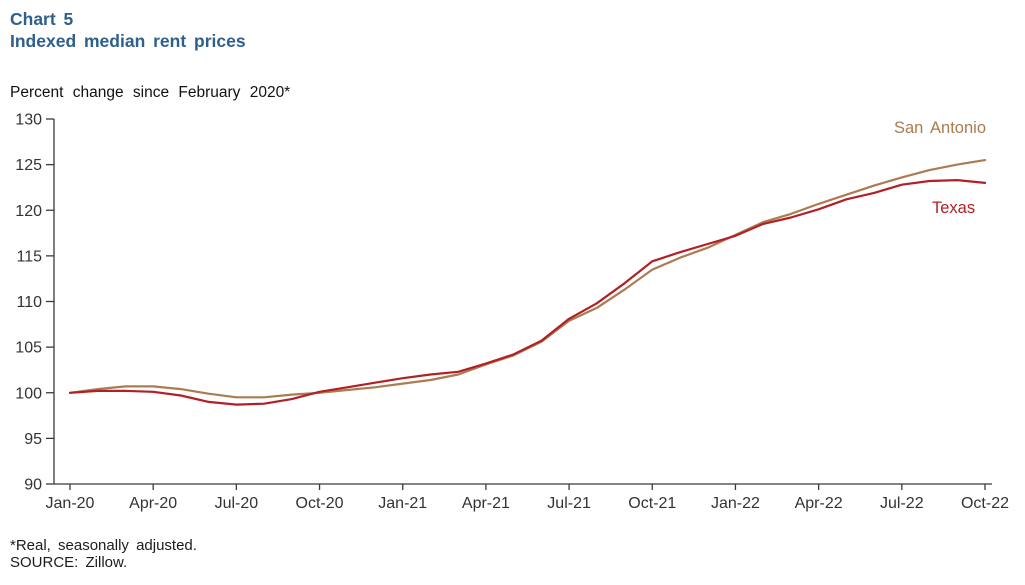 This screenshot has width=1025, height=585. I want to click on x-tick-label: Jan-21, so click(402, 503).